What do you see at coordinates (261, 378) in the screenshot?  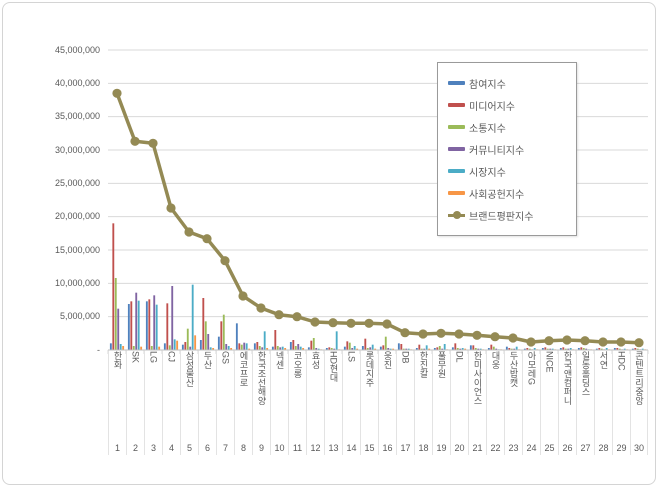 I see `category-name-label: 한국조선해양` at bounding box center [261, 378].